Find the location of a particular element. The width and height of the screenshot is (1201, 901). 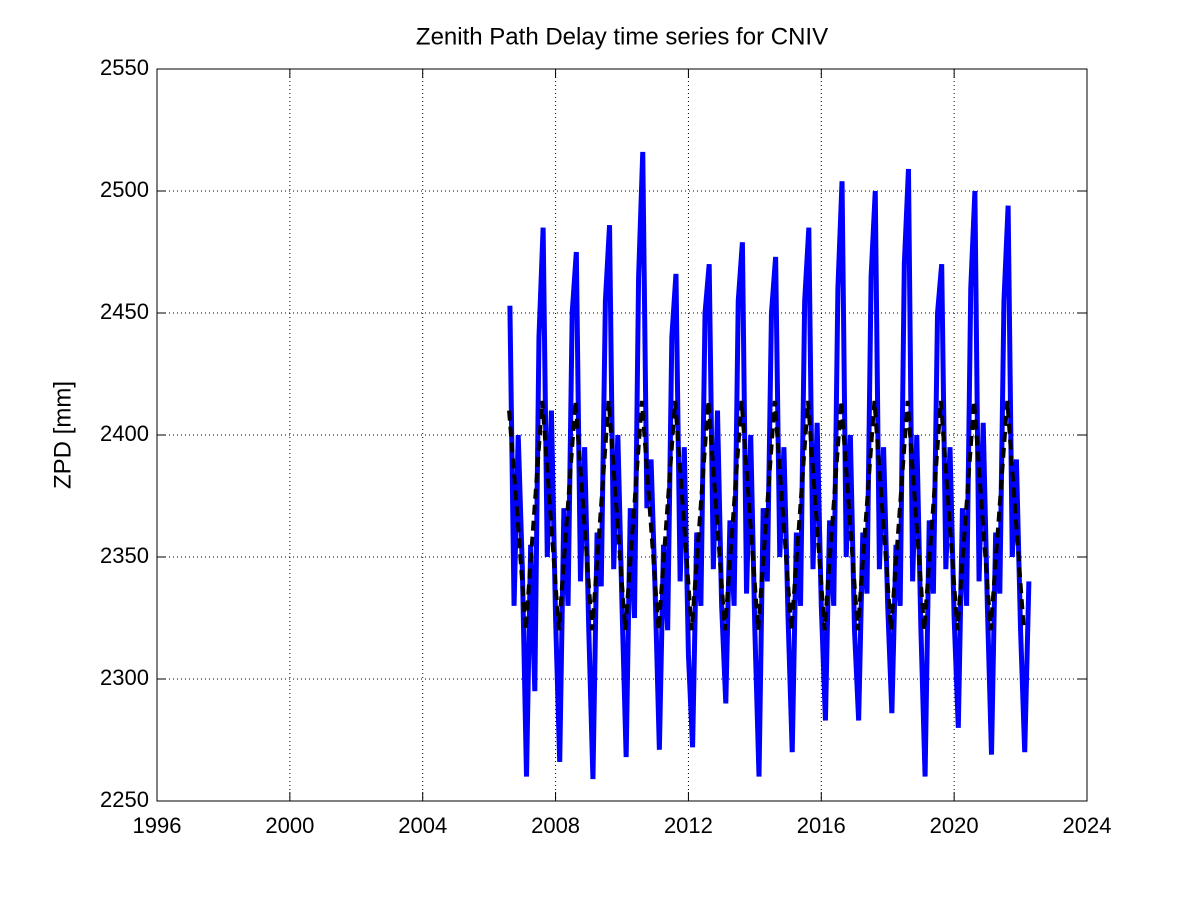

x-tick-label: 1996 is located at coordinates (157, 825).